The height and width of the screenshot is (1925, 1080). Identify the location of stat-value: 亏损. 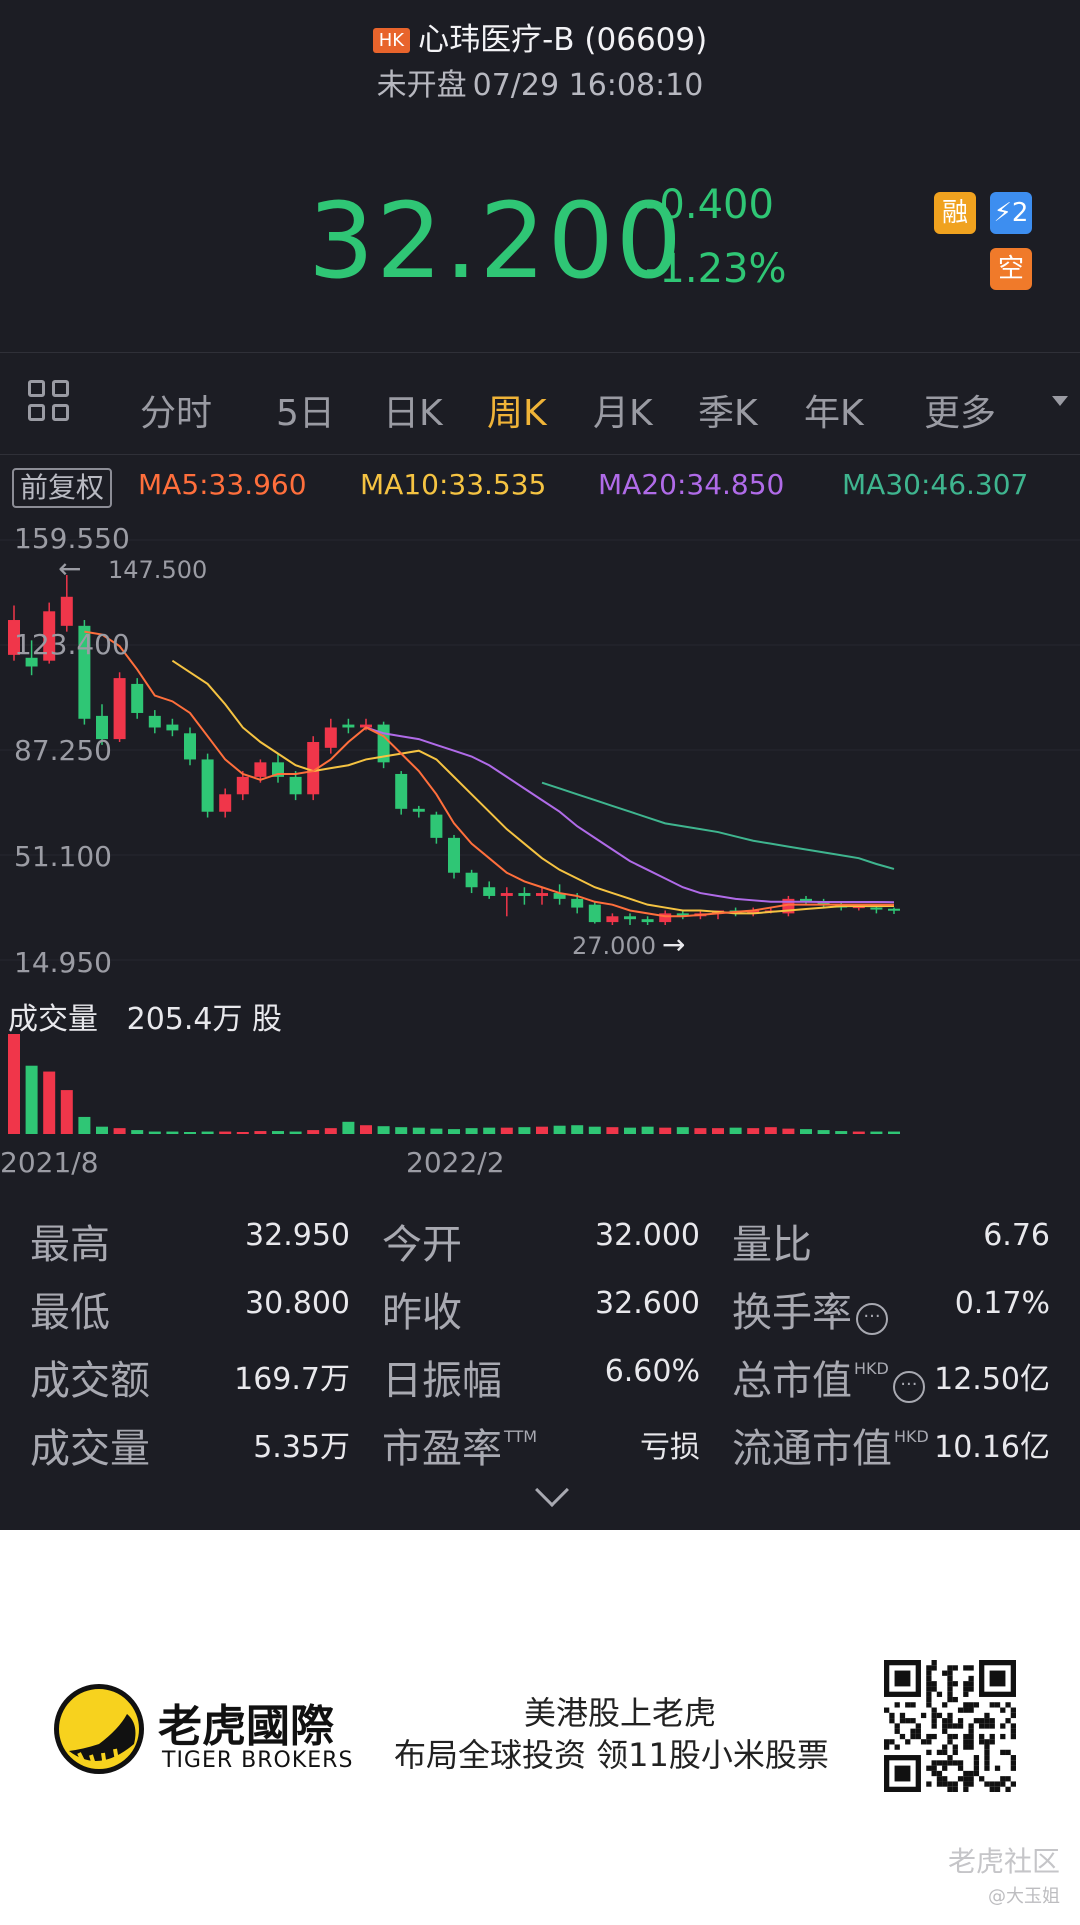
(670, 1447).